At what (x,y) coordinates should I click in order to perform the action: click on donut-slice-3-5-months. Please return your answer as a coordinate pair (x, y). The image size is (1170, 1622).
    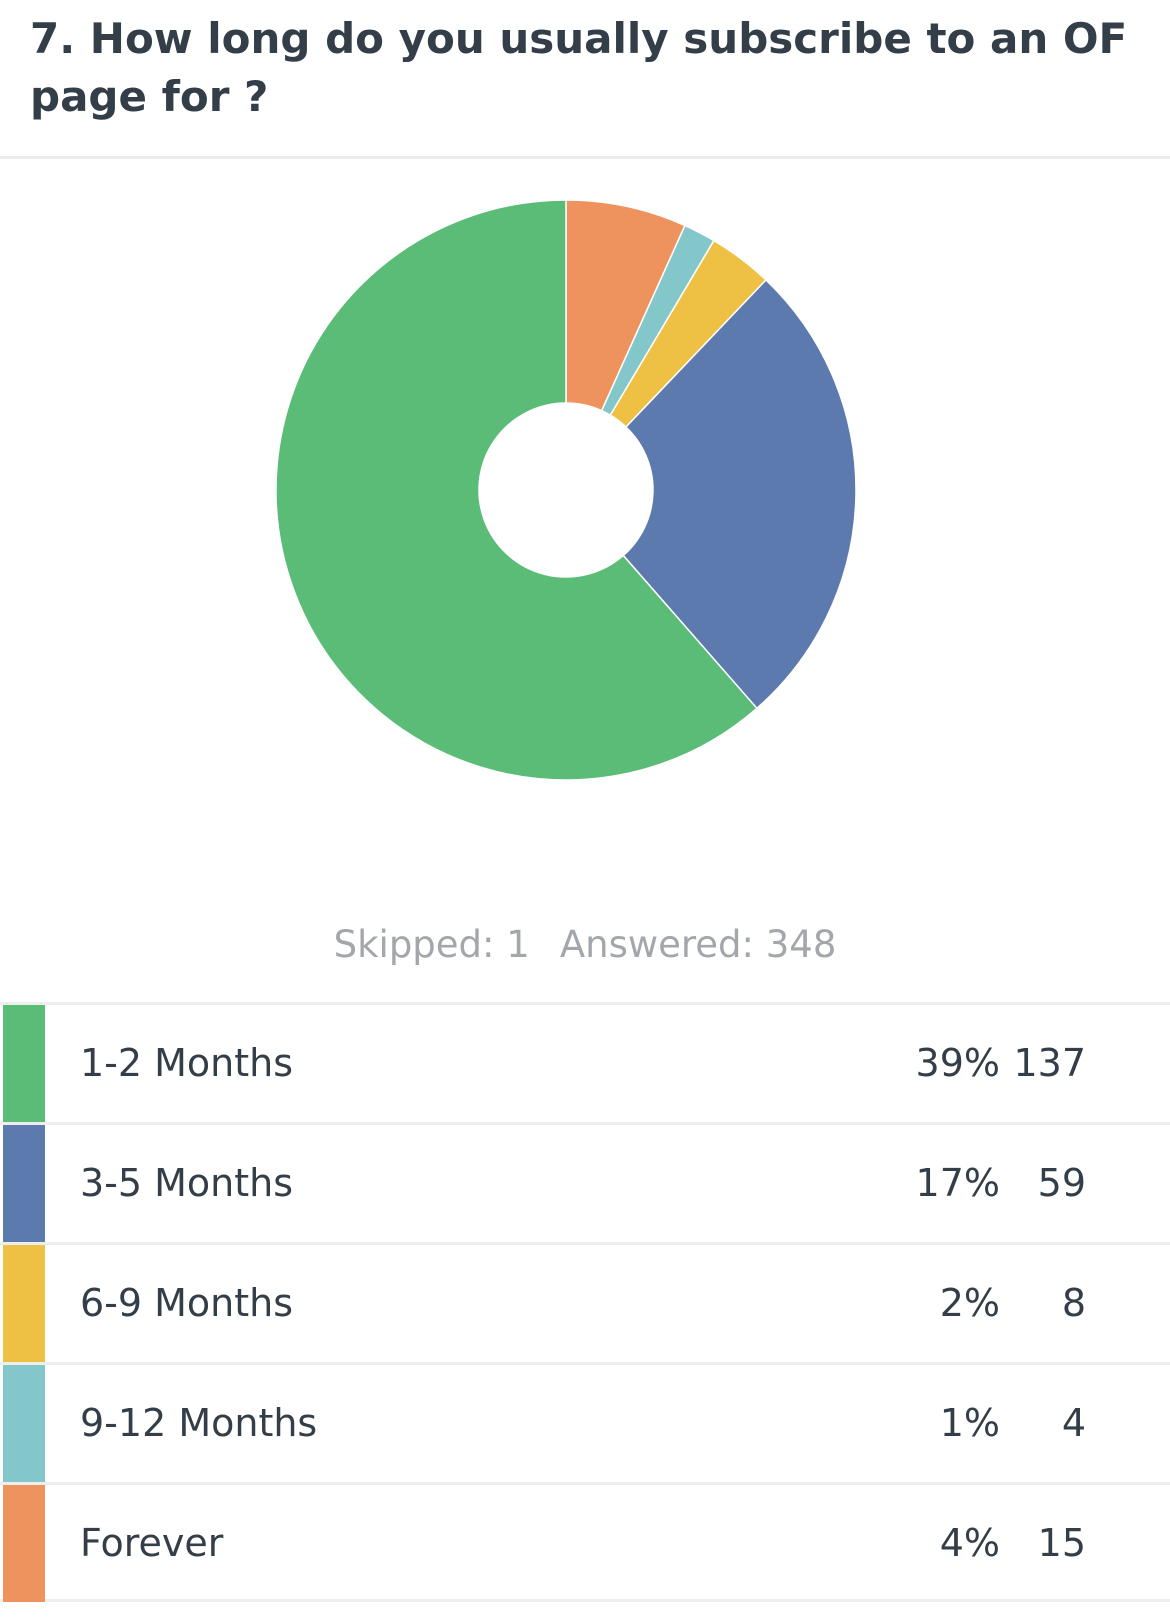
    Looking at the image, I should click on (739, 494).